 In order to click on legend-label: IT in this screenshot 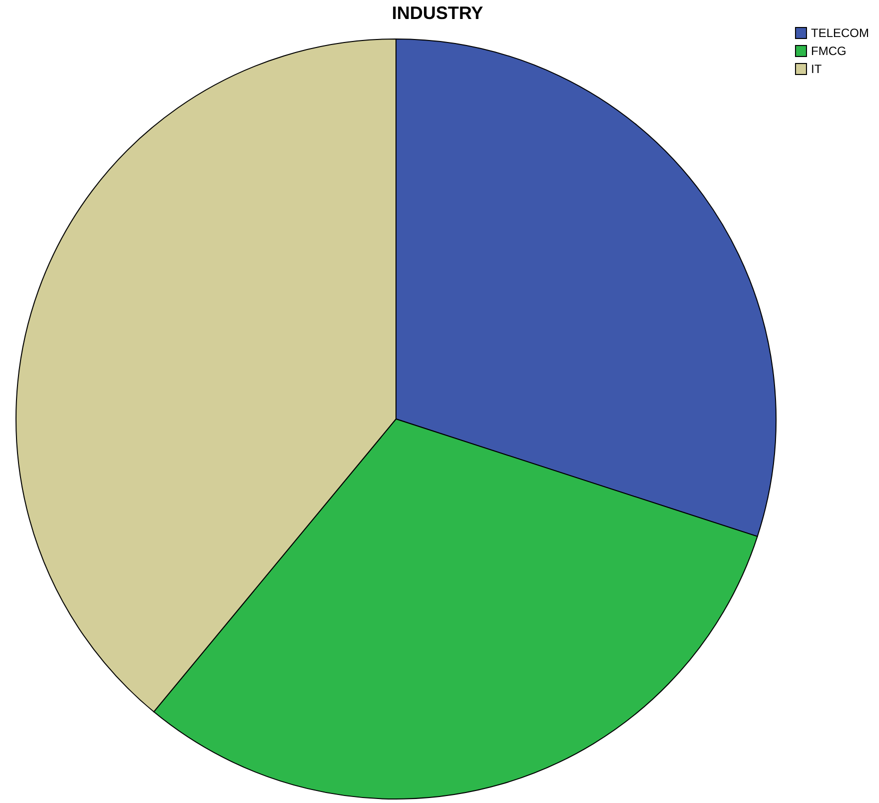, I will do `click(816, 69)`.